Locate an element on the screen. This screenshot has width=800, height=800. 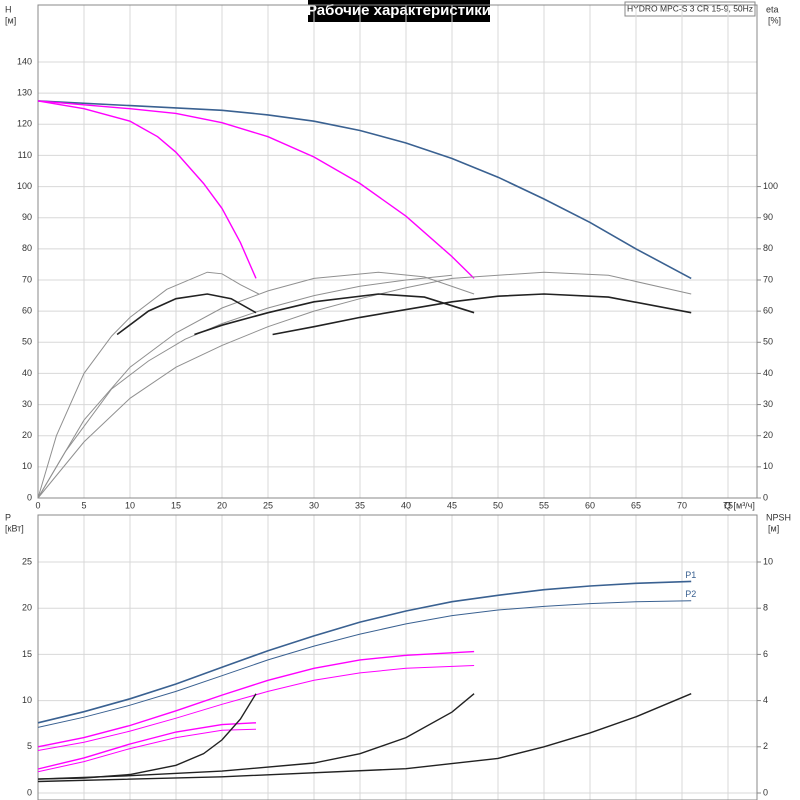
y-tick-label: 5 is located at coordinates (29, 746).